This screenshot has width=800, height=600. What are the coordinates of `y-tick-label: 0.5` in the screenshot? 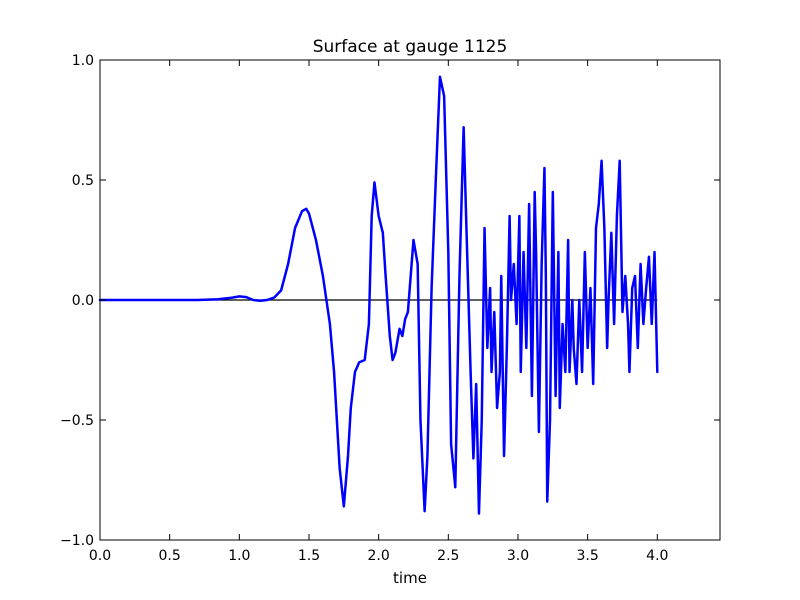 It's located at (83, 181).